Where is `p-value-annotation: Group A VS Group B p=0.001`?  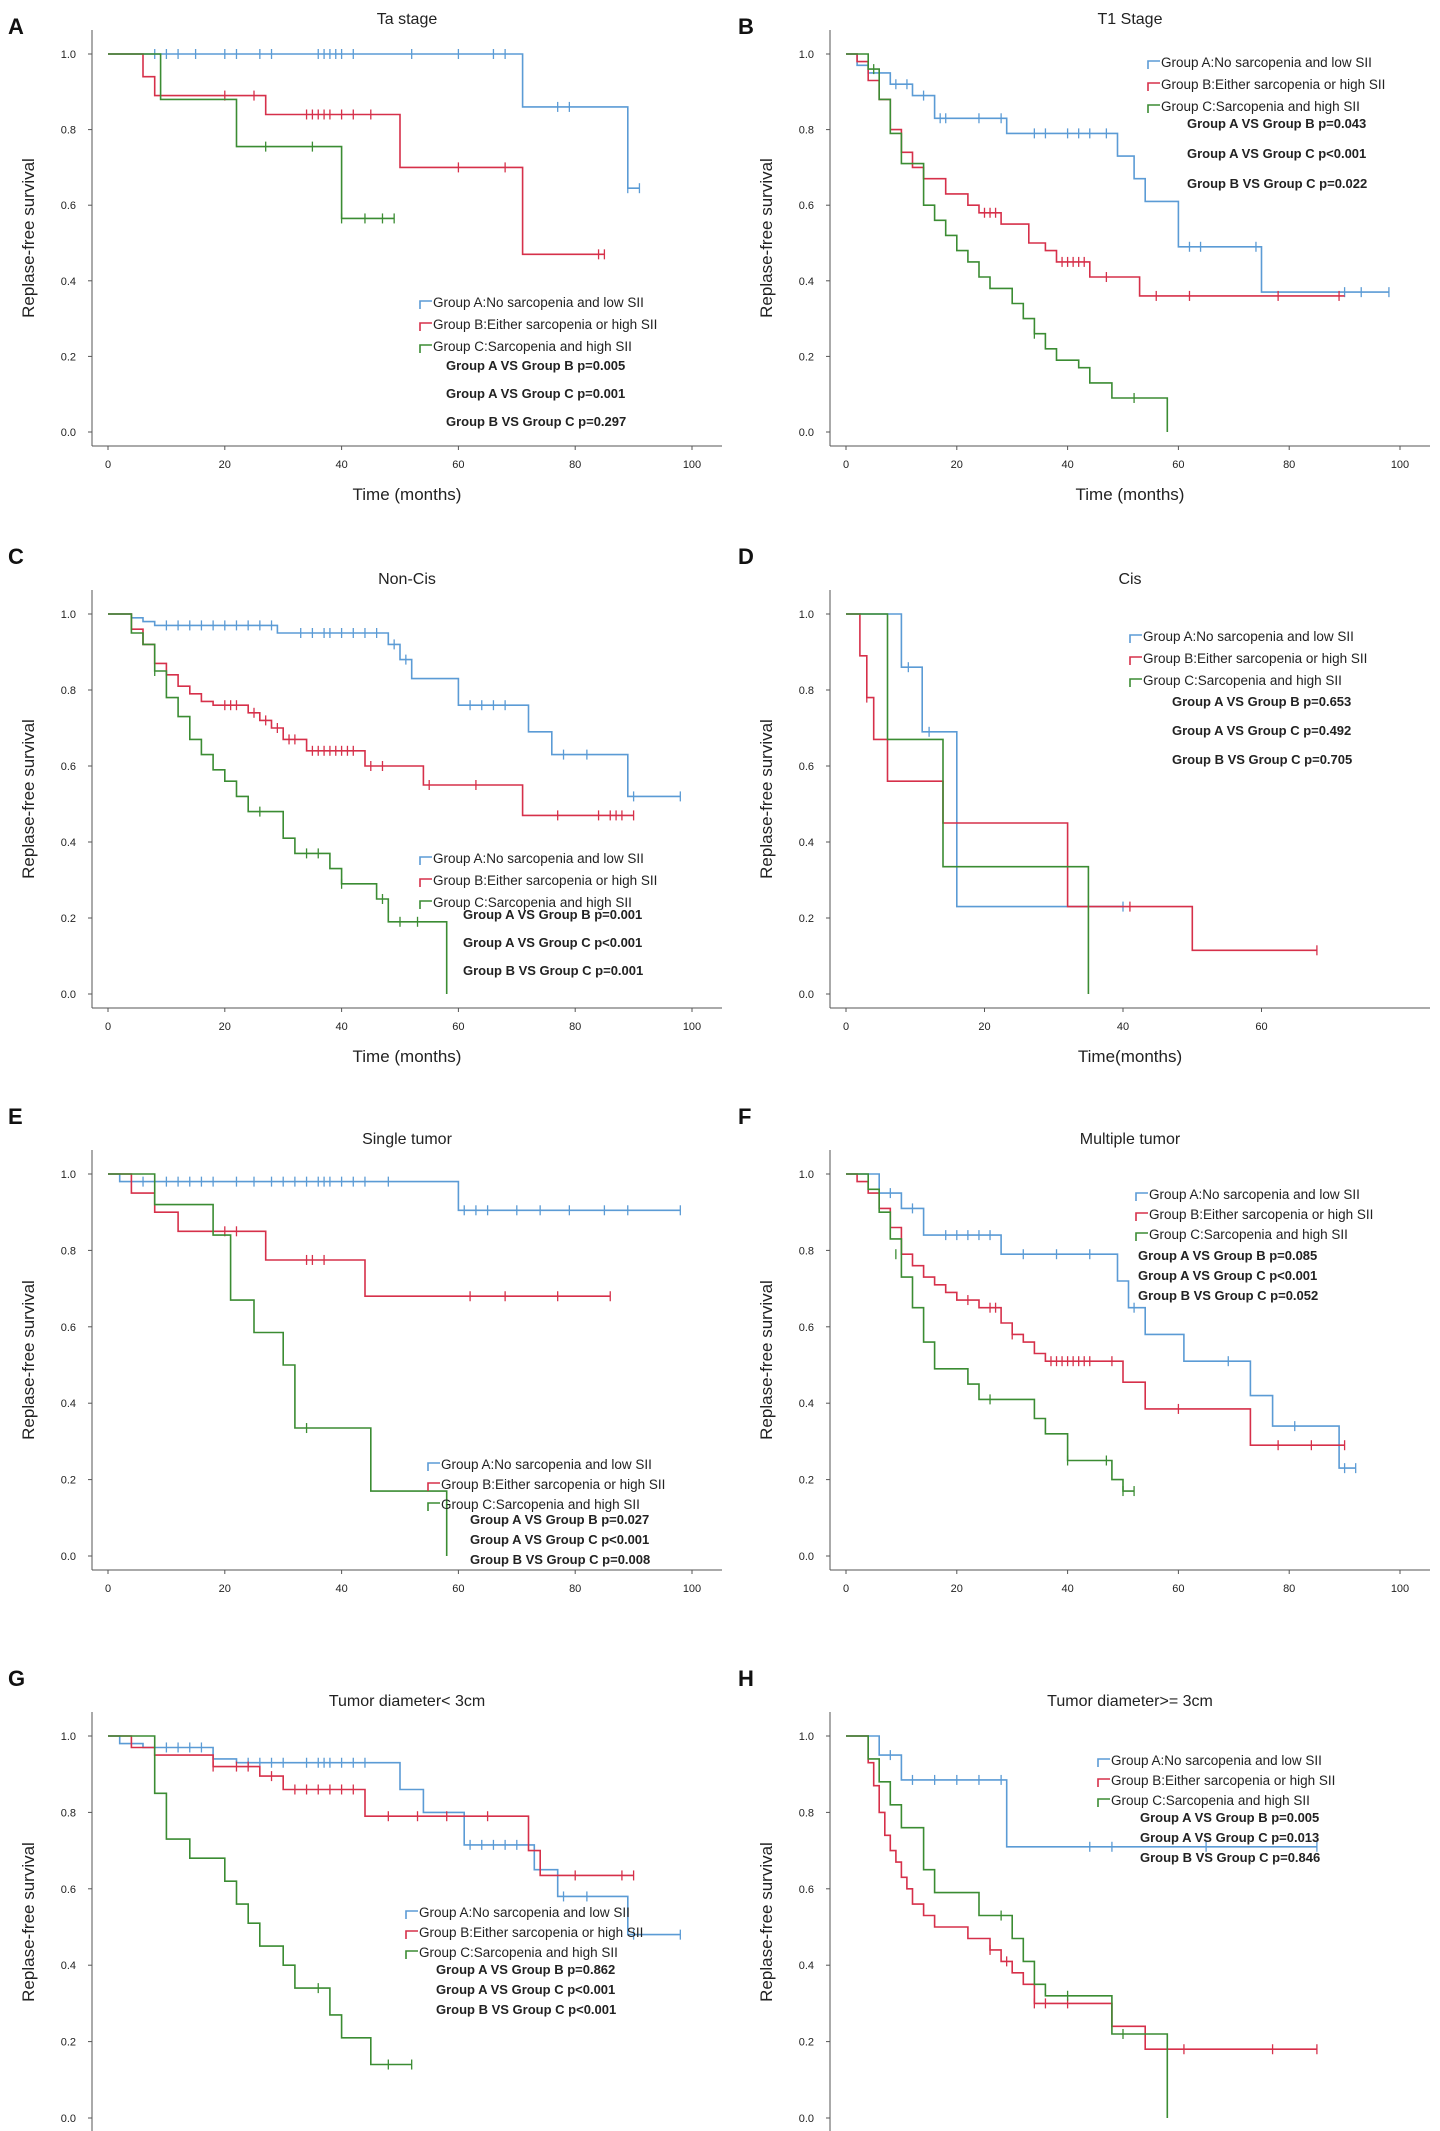 p-value-annotation: Group A VS Group B p=0.001 is located at coordinates (552, 914).